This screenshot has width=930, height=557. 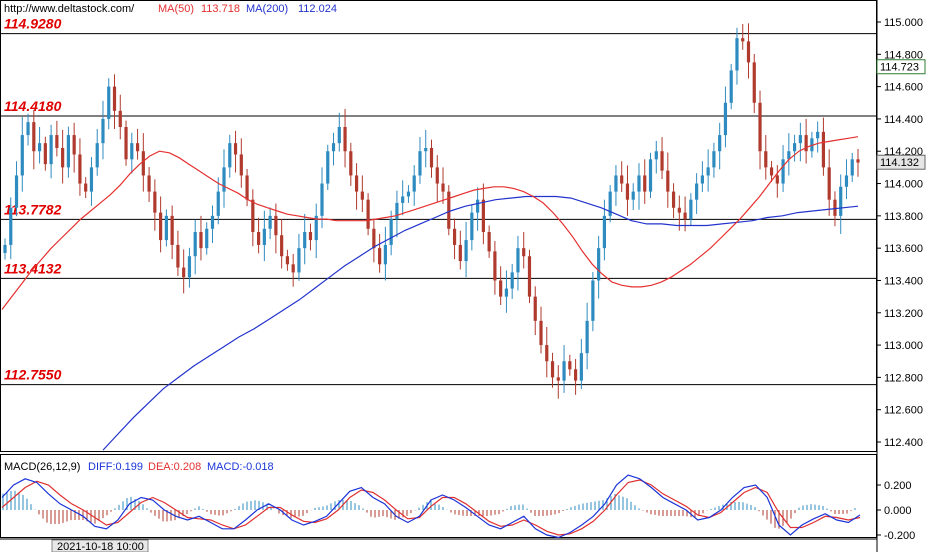 I want to click on ma50-value: 113.718, so click(x=220, y=9).